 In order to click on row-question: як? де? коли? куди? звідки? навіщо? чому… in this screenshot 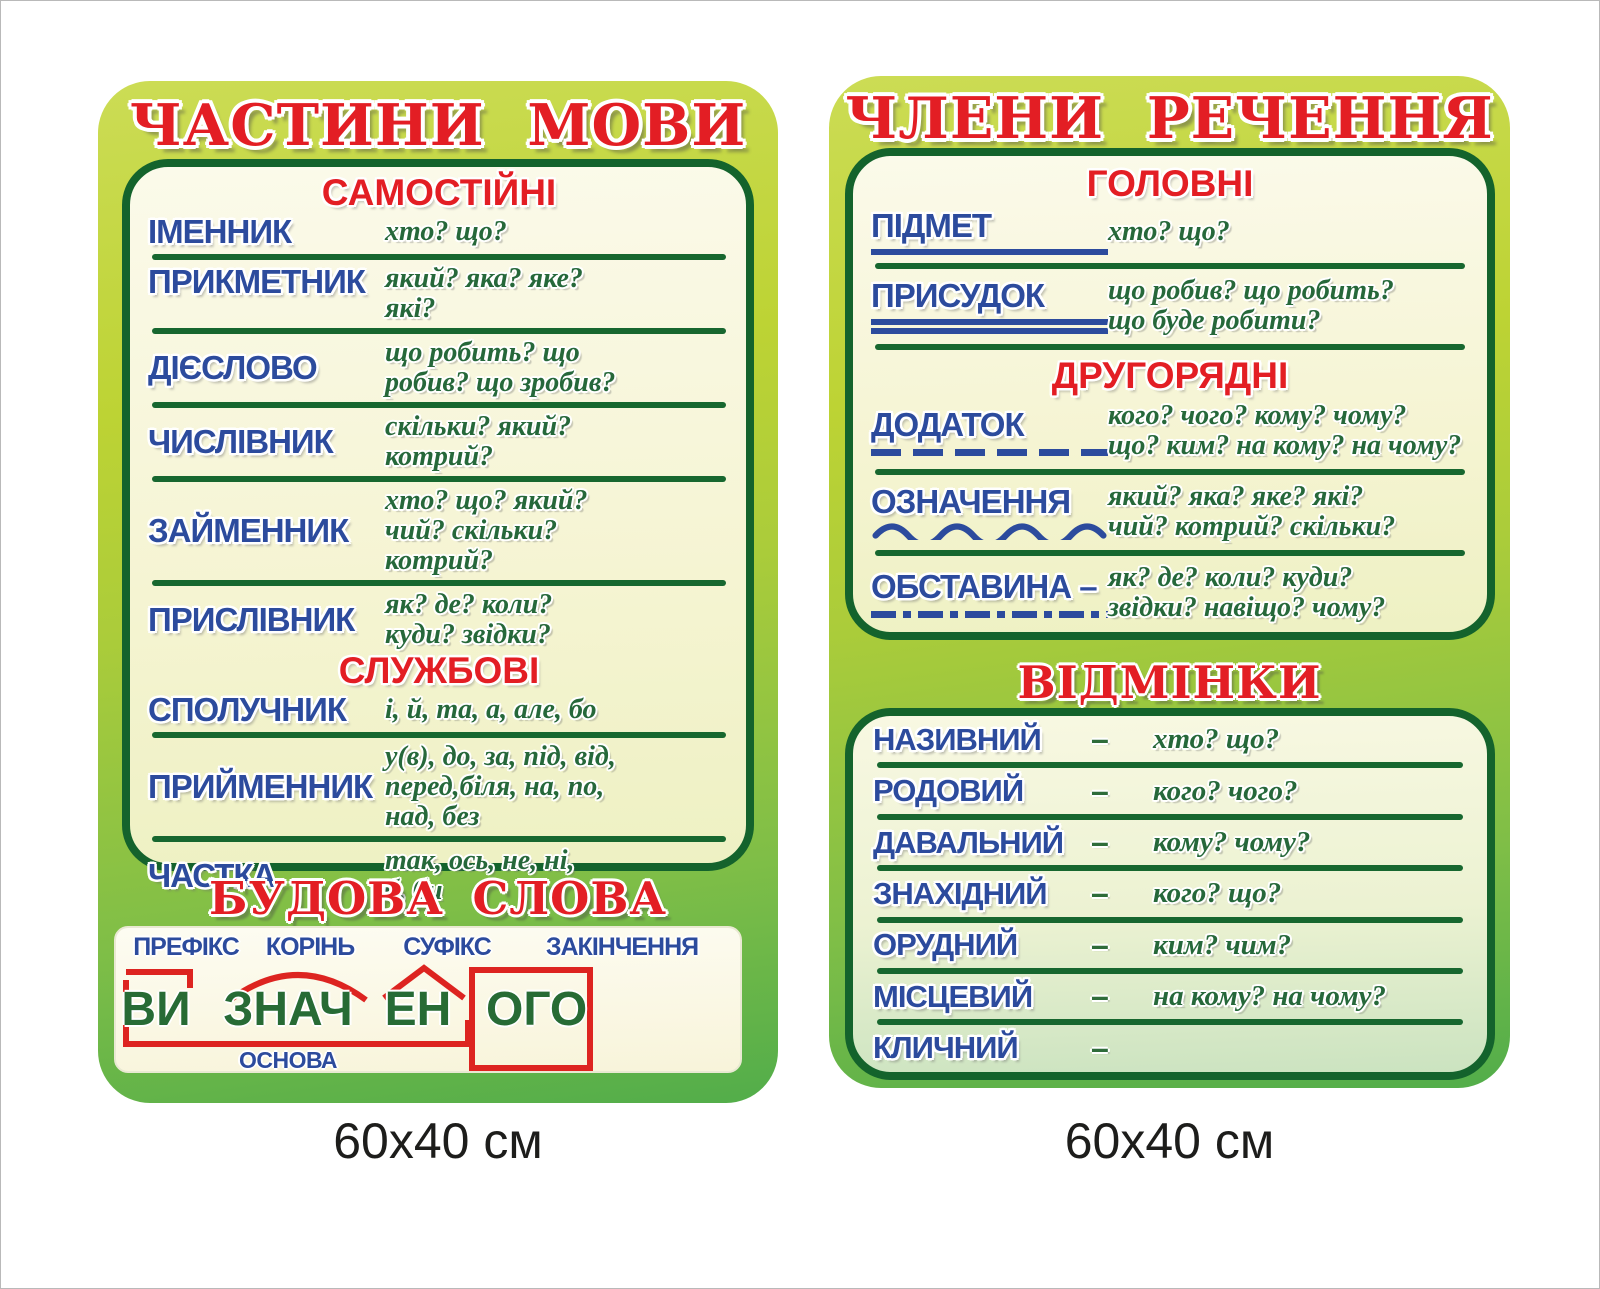, I will do `click(1247, 593)`.